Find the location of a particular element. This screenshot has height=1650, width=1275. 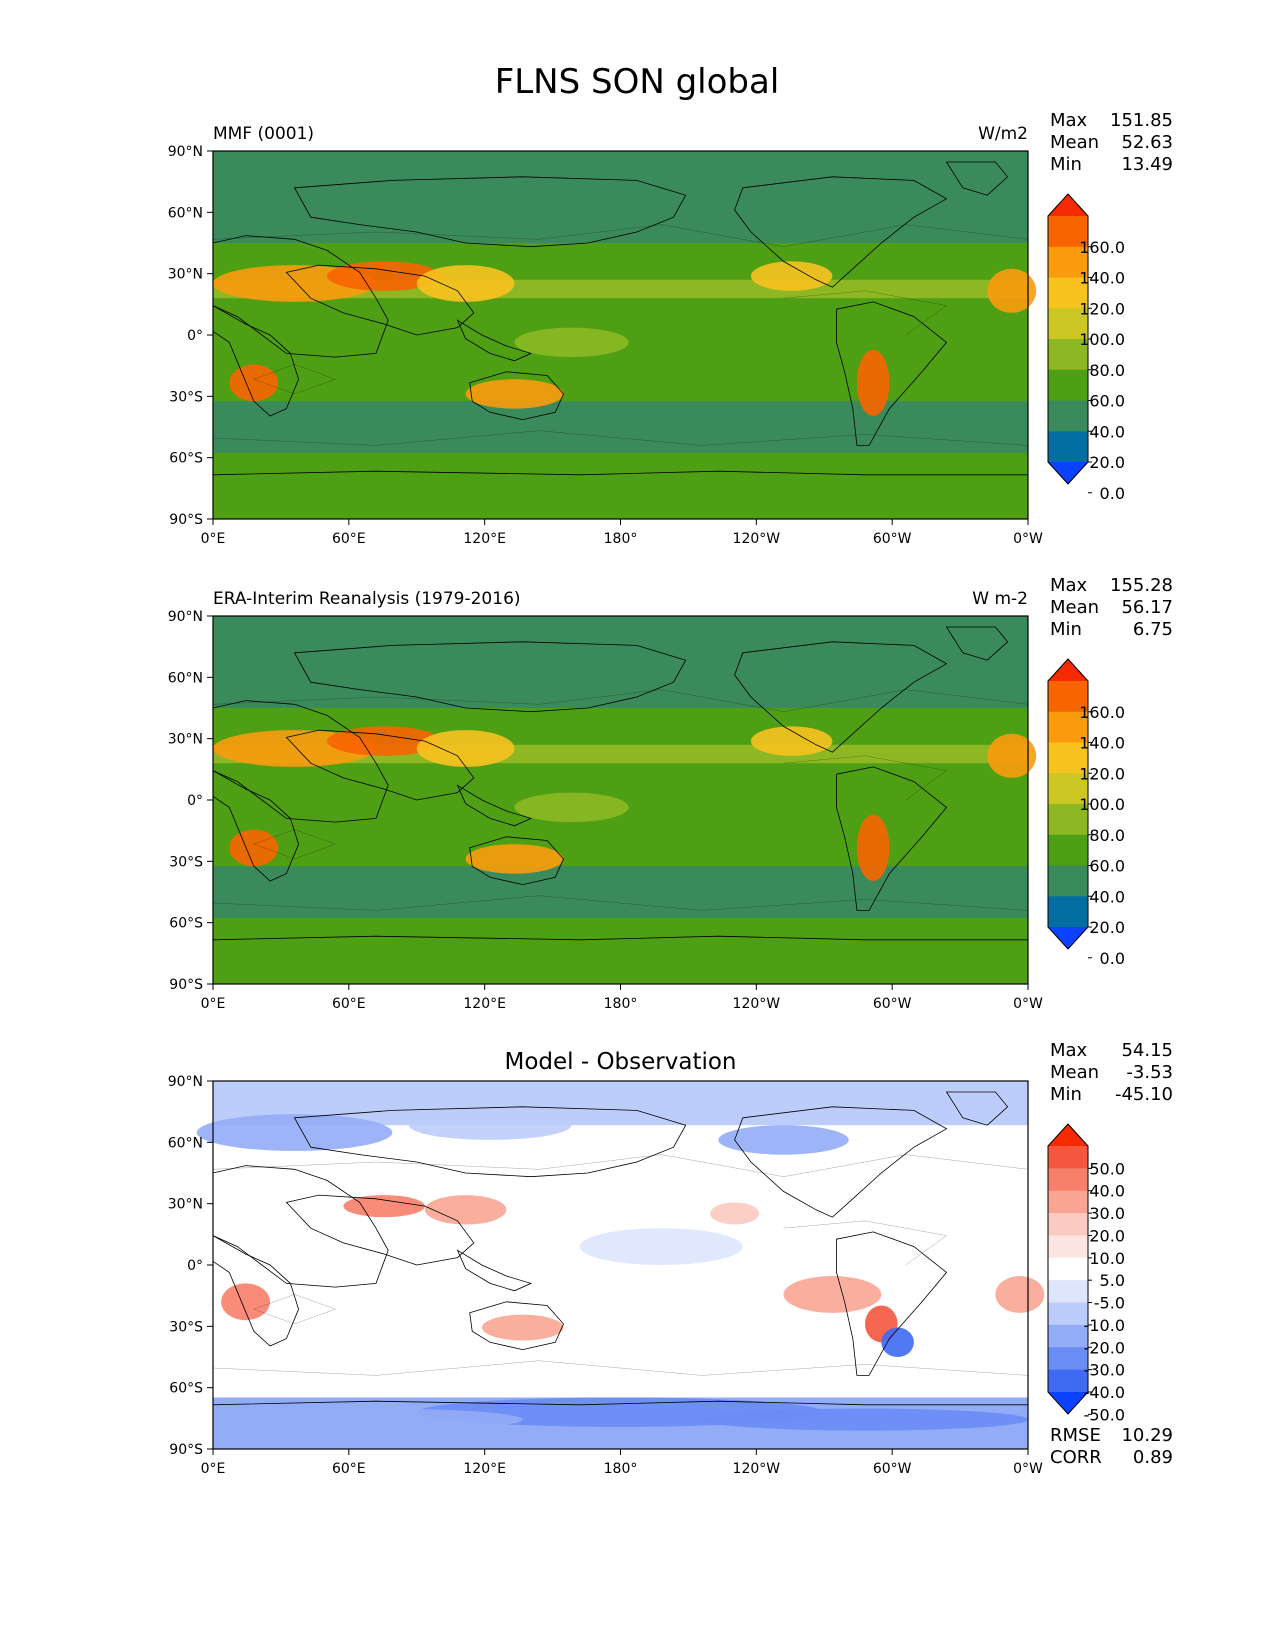

colorbar-label: 160.0 is located at coordinates (1102, 247).